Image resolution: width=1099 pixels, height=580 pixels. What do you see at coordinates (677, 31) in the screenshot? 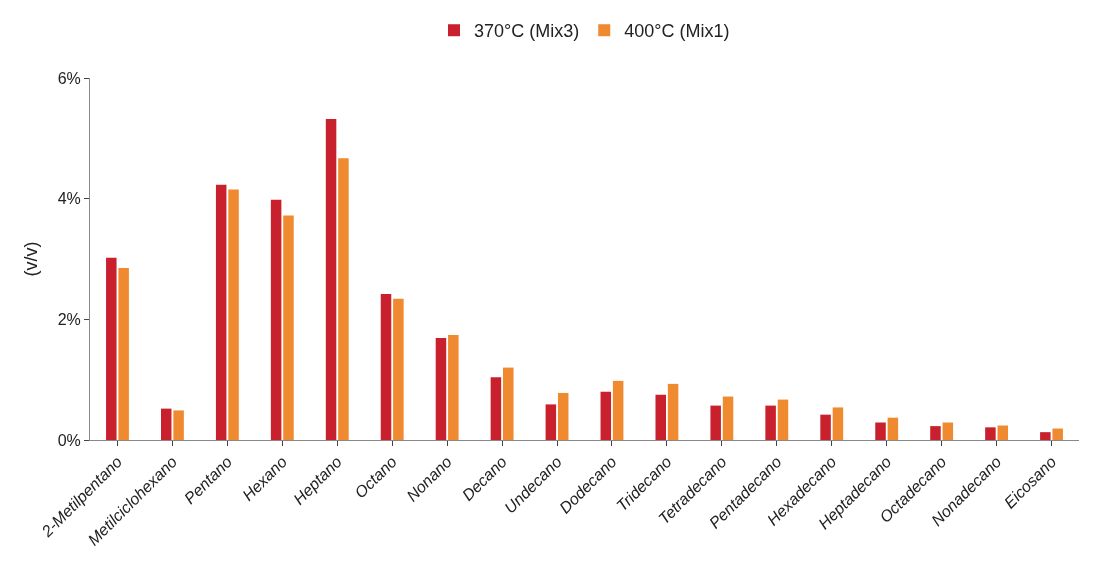
I see `legend-label: 400°C (Mix1)` at bounding box center [677, 31].